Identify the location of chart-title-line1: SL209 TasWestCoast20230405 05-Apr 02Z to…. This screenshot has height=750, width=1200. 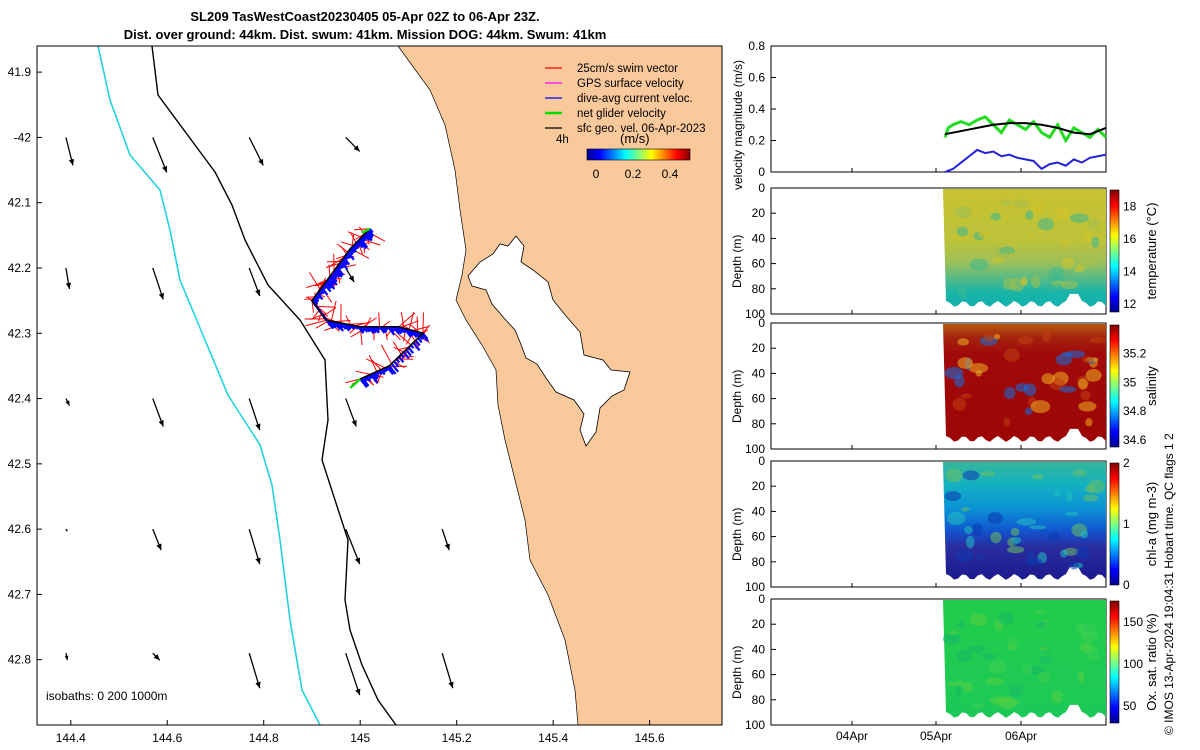
(365, 16).